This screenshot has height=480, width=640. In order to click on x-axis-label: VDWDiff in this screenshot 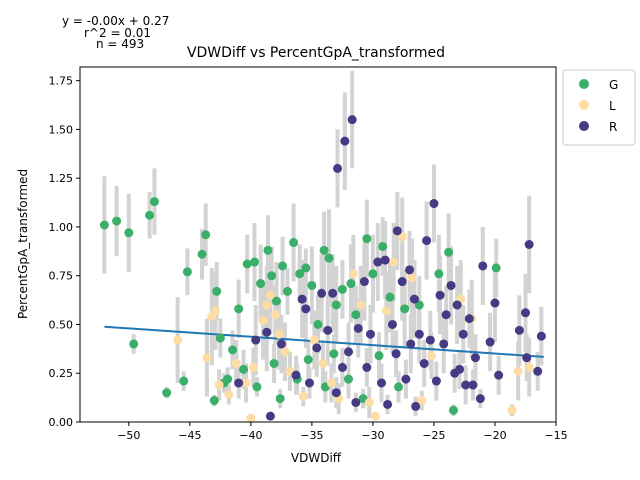, I will do `click(316, 458)`.